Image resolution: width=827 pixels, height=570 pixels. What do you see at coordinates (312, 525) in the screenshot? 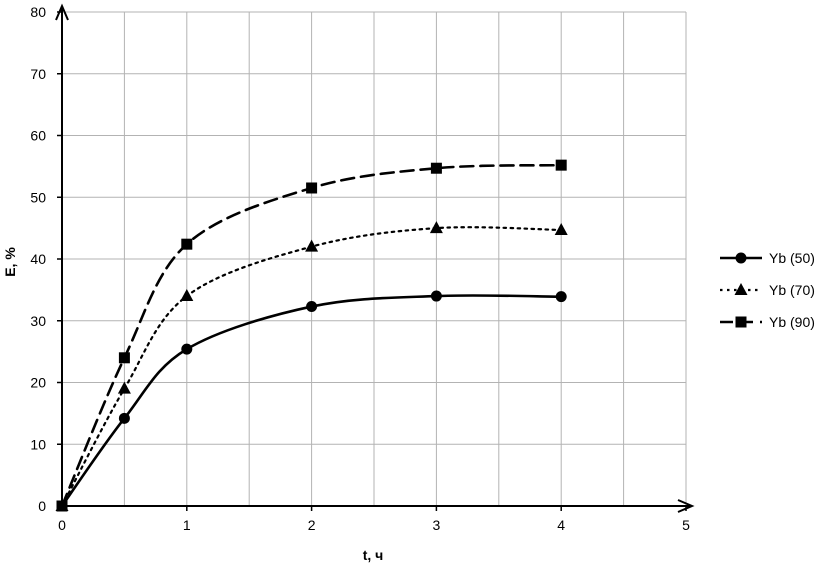
I see `x-tick-label: 2` at bounding box center [312, 525].